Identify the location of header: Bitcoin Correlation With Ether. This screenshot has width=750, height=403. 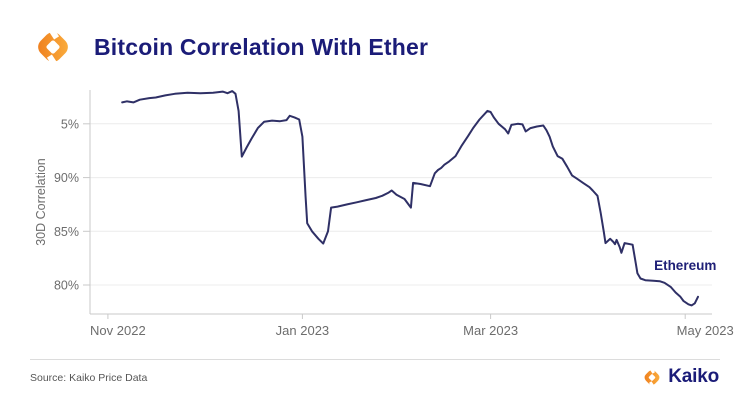
(229, 47).